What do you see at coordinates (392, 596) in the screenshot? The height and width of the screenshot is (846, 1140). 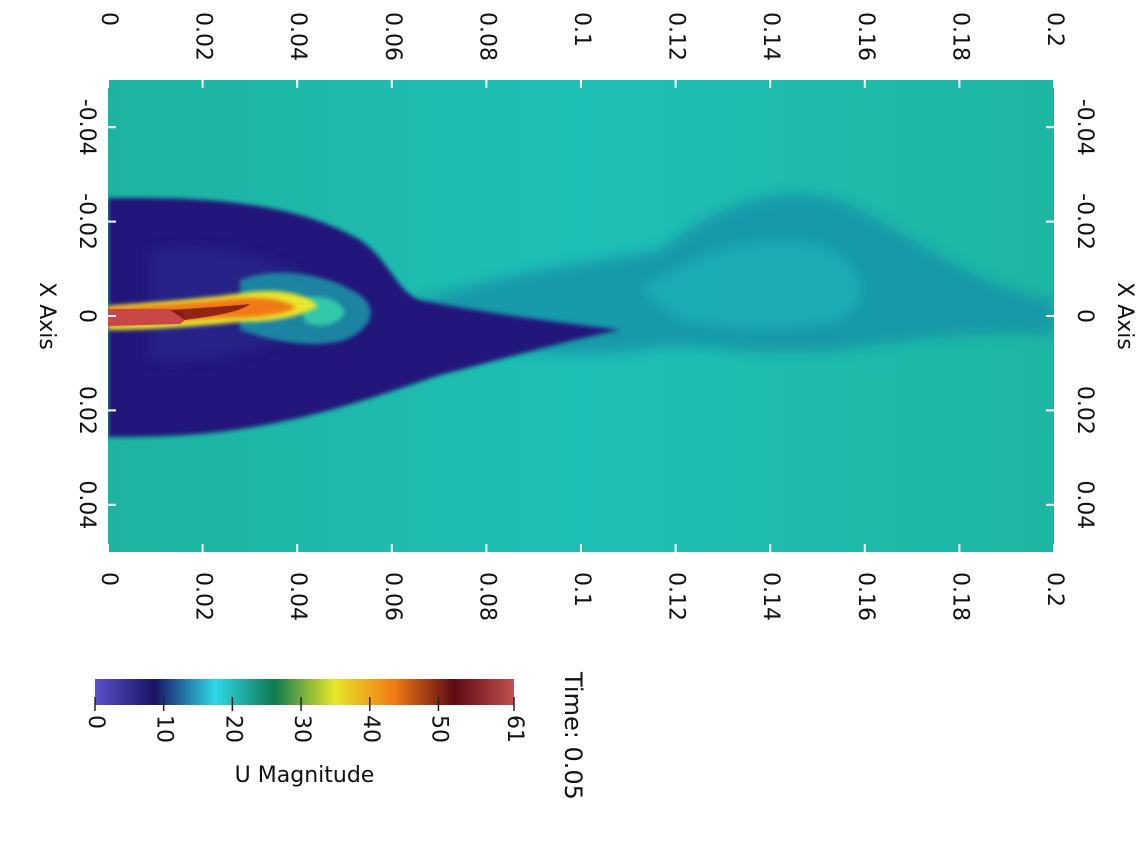 I see `x-tick-label-bottom: 0.06` at bounding box center [392, 596].